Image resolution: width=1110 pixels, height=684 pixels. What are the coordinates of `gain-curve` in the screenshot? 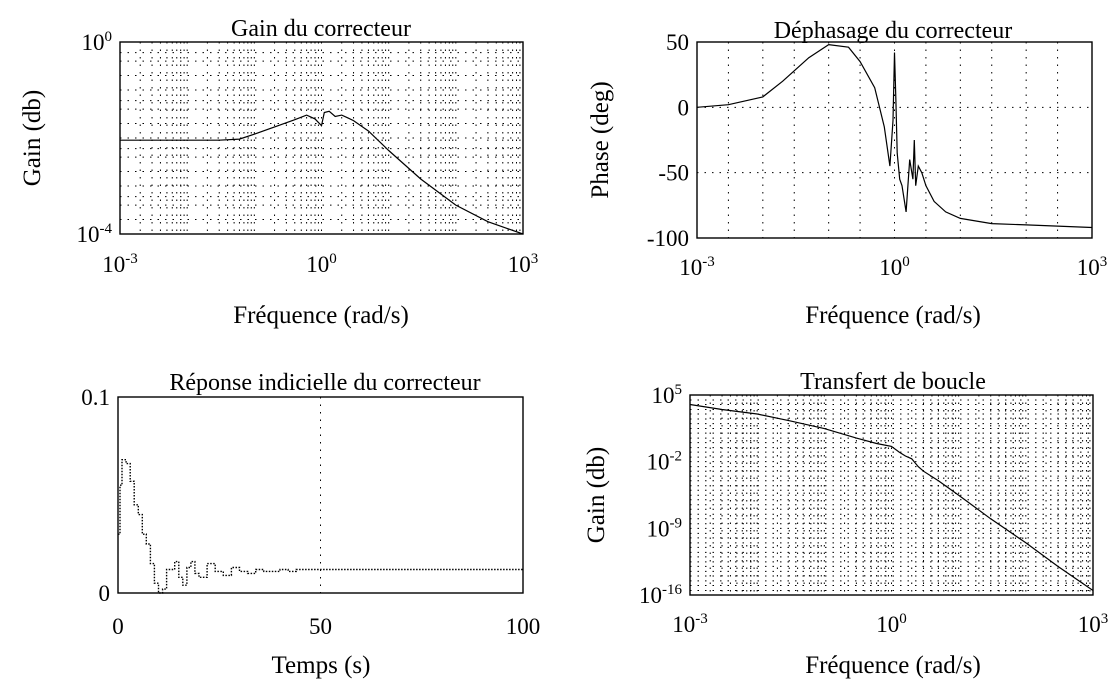 It's located at (322, 172).